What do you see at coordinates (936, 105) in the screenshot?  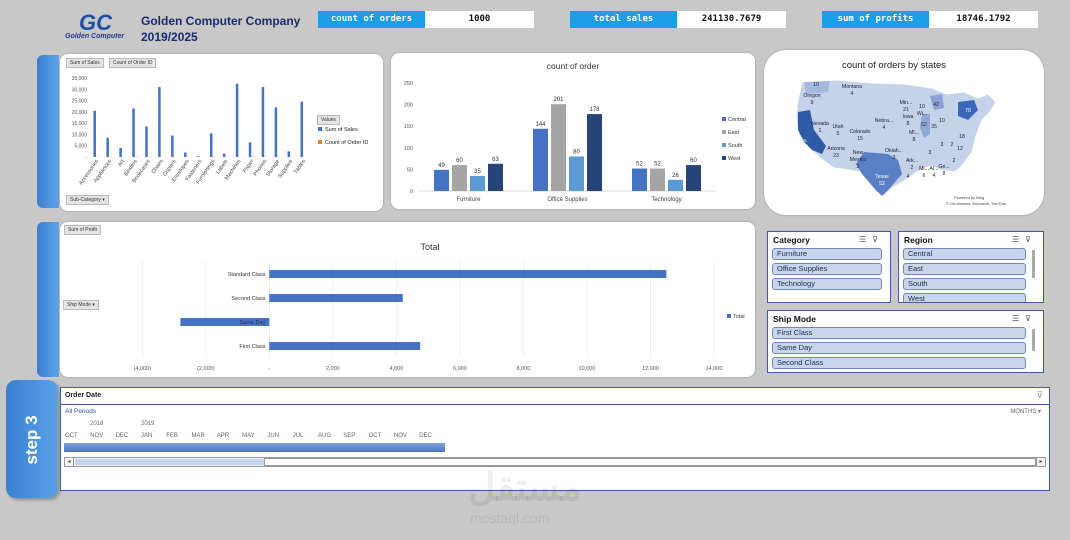 I see `map-state-label: 42` at bounding box center [936, 105].